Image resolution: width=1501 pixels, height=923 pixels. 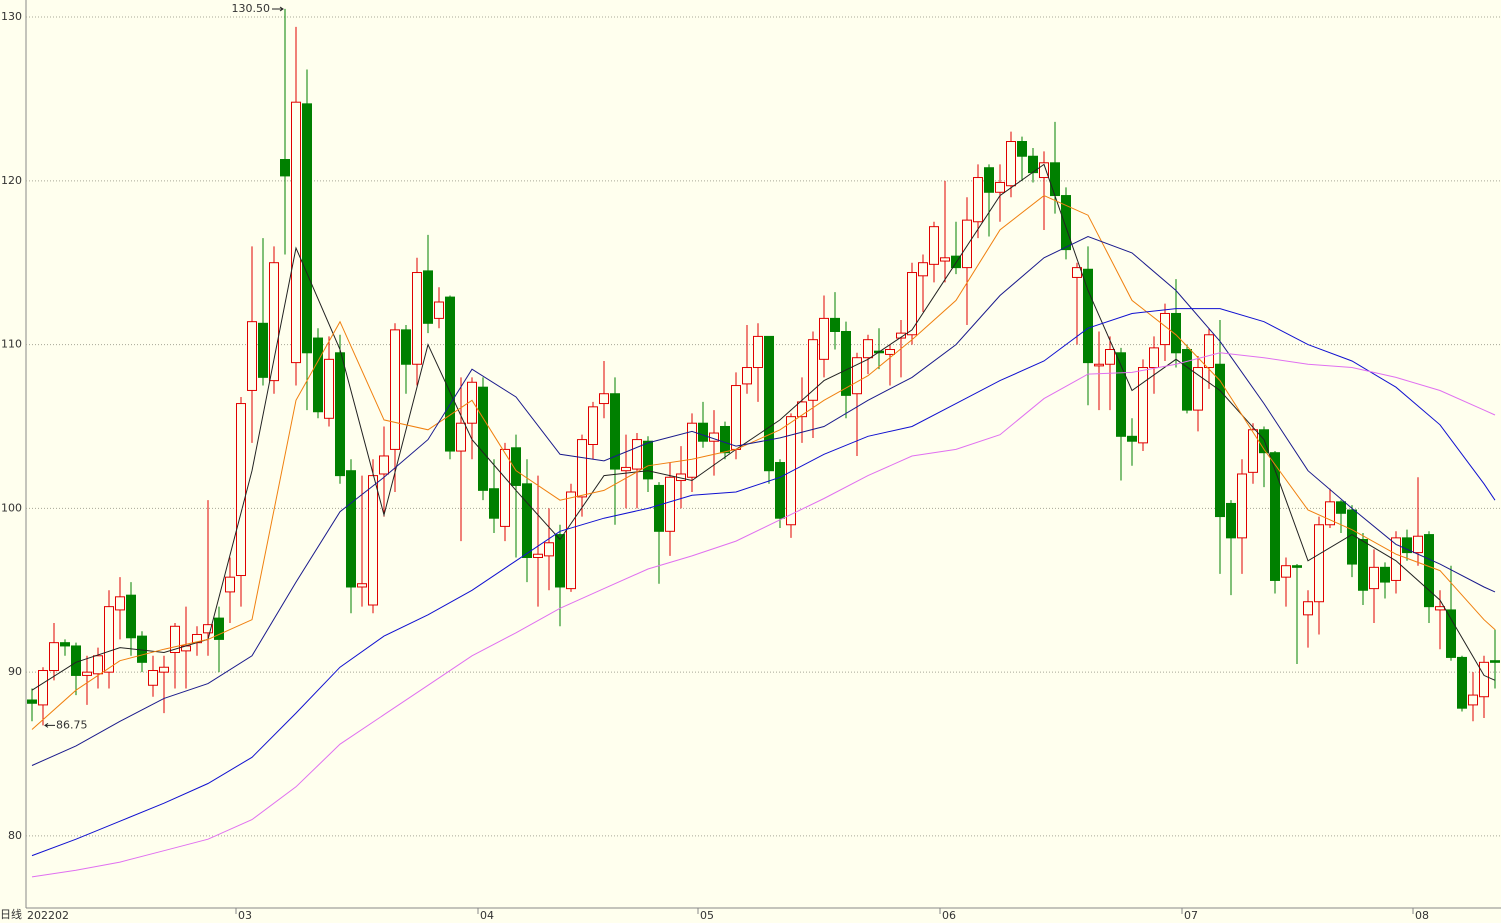 I want to click on x-tick-label: 202202, so click(x=48, y=915).